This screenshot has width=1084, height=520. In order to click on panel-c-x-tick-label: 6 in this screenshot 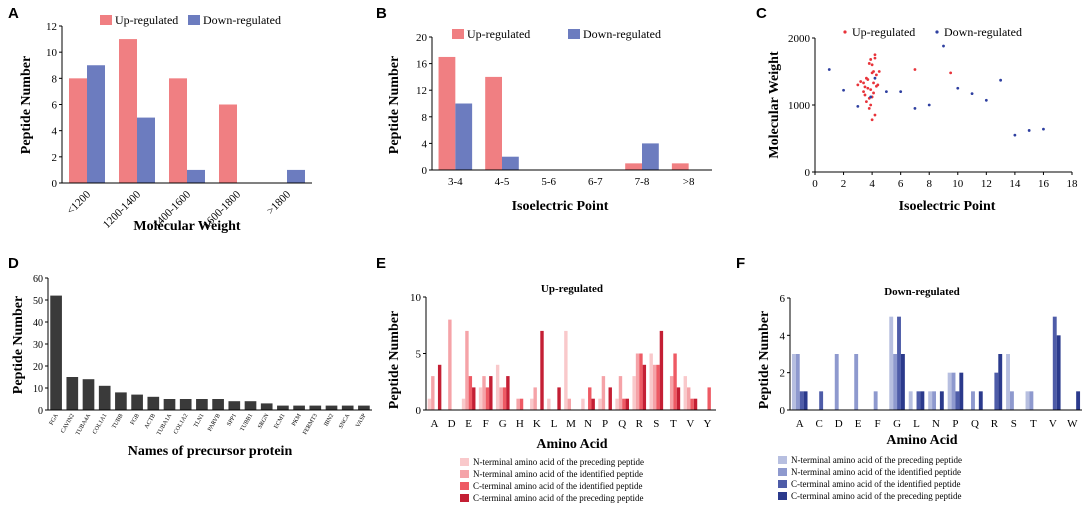, I will do `click(901, 184)`.